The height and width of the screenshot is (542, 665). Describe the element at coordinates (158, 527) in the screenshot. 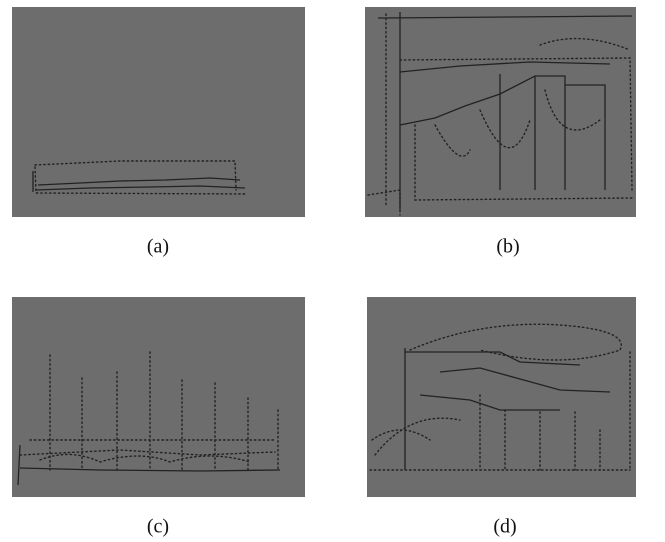

I see `panel-label: (c)` at that location.